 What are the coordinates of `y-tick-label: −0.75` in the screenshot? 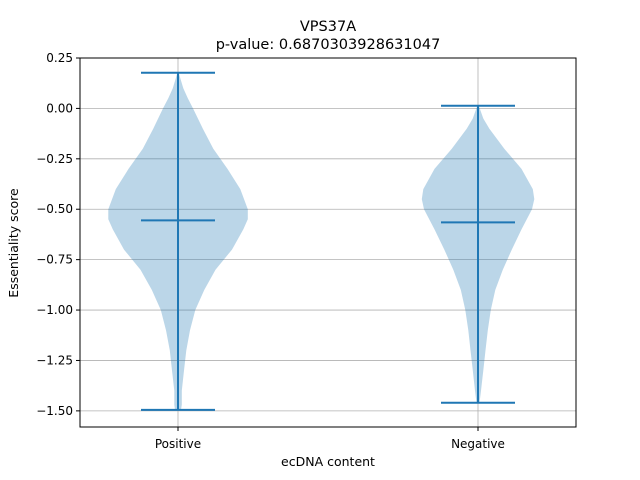 It's located at (54, 260).